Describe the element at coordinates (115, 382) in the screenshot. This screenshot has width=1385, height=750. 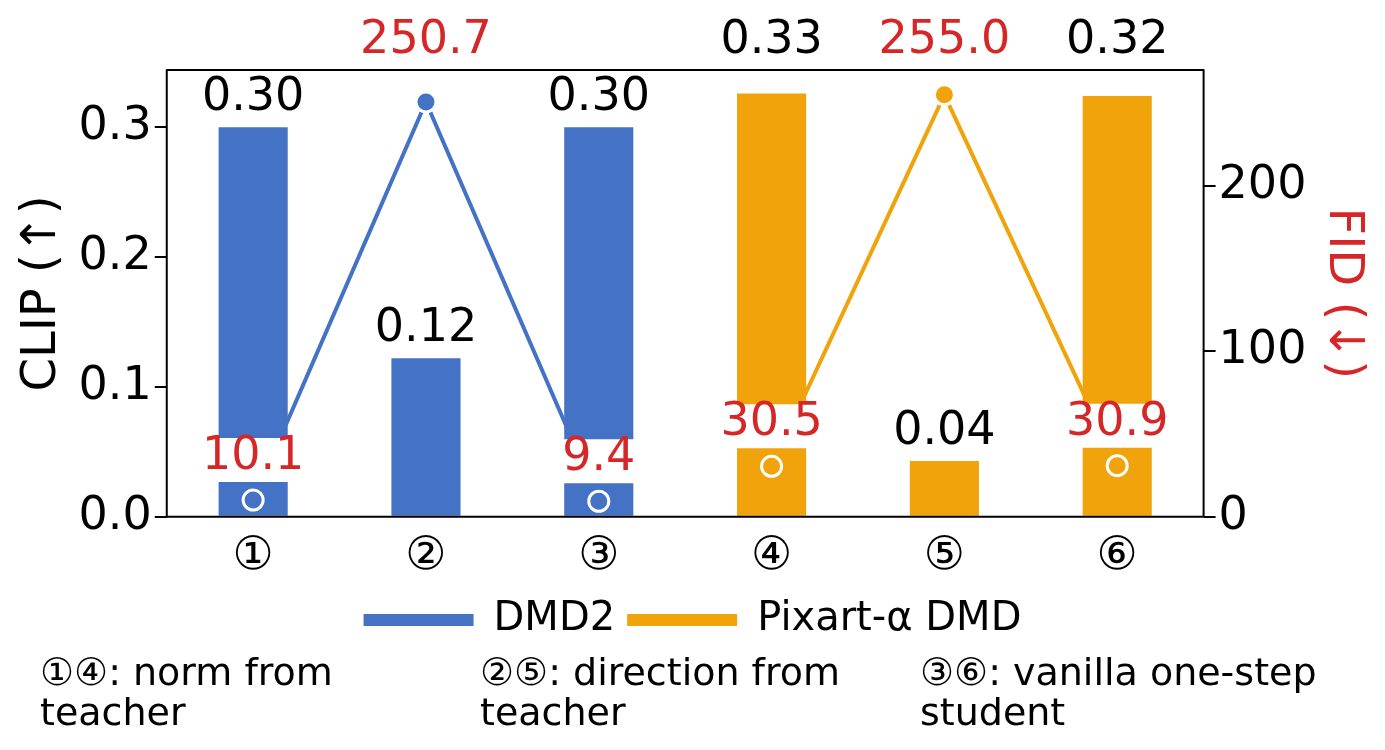
I see `y-tick-label: 0.1` at that location.